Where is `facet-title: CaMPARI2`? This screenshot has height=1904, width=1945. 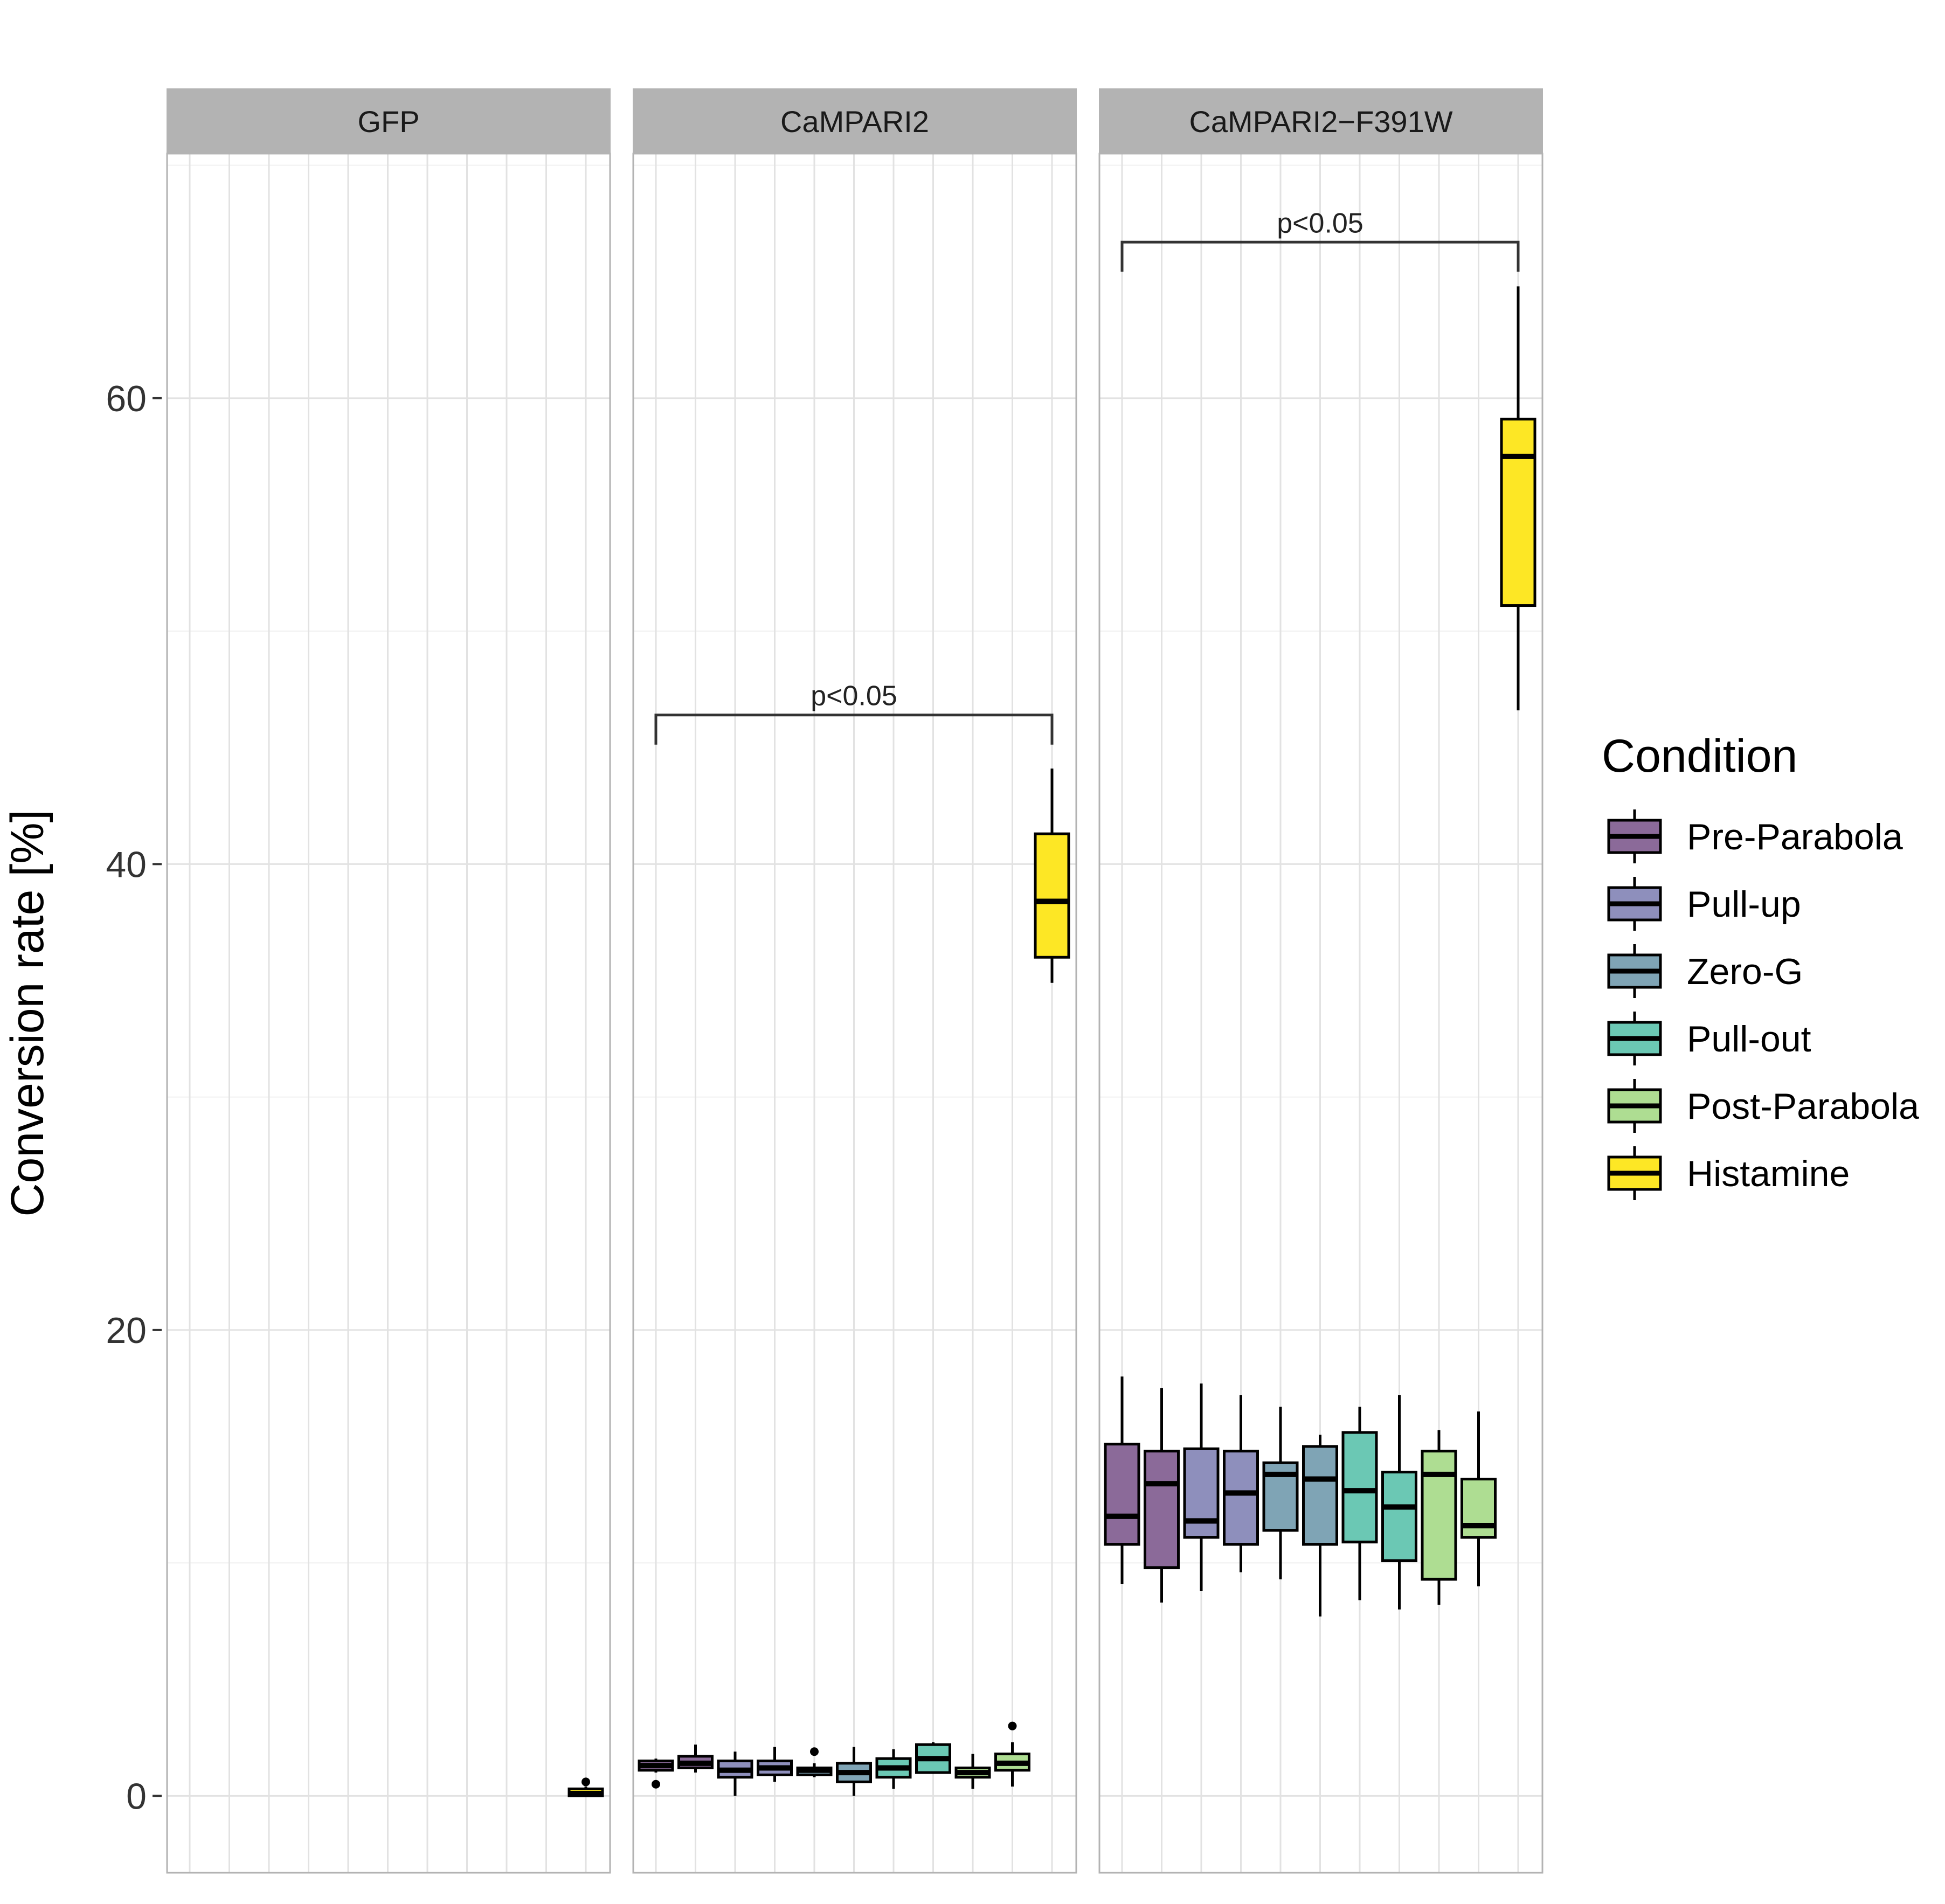 facet-title: CaMPARI2 is located at coordinates (855, 122).